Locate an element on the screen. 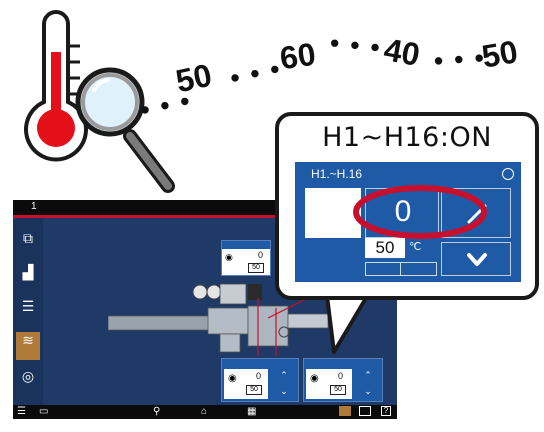  help-icon: ? is located at coordinates (386, 411).